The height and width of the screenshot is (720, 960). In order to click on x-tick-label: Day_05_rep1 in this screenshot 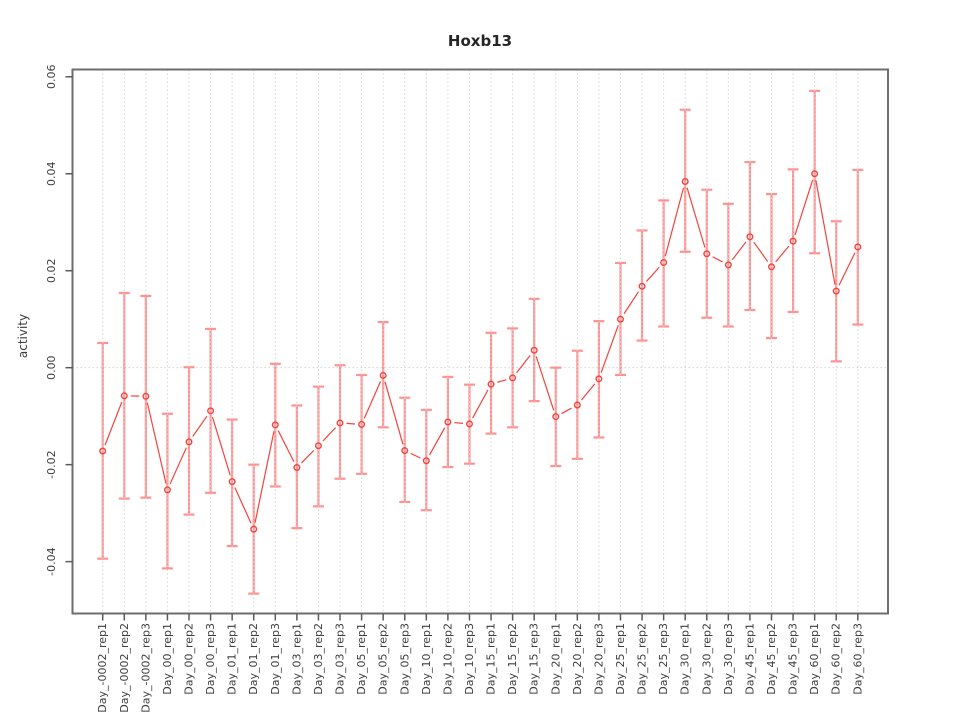, I will do `click(361, 659)`.